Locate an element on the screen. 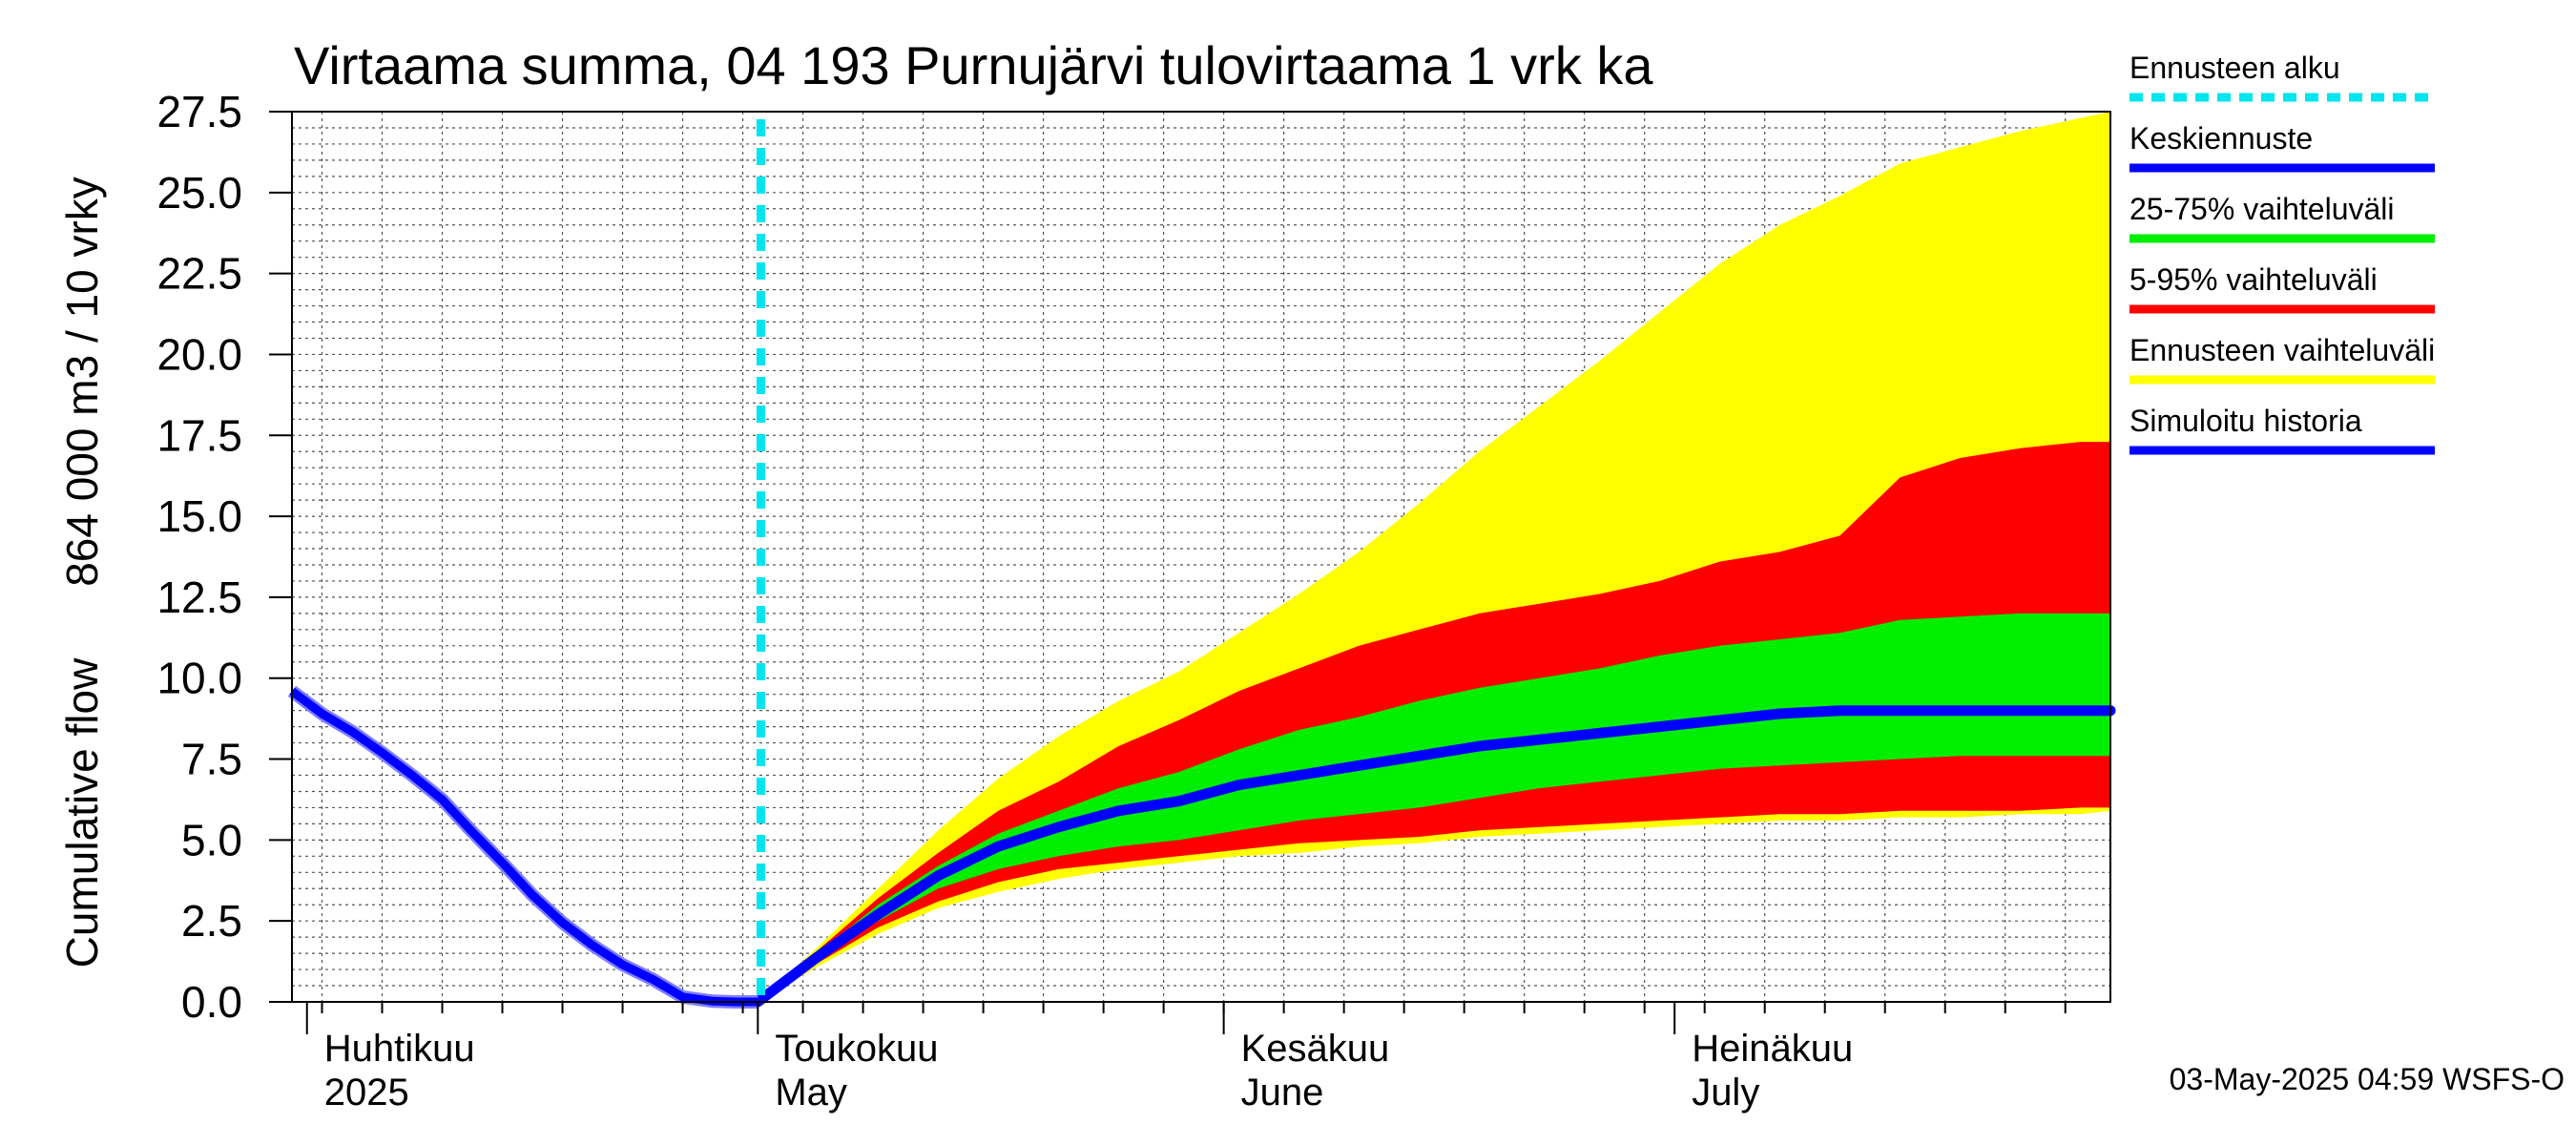  y-tick-label: 2.5 is located at coordinates (211, 921).